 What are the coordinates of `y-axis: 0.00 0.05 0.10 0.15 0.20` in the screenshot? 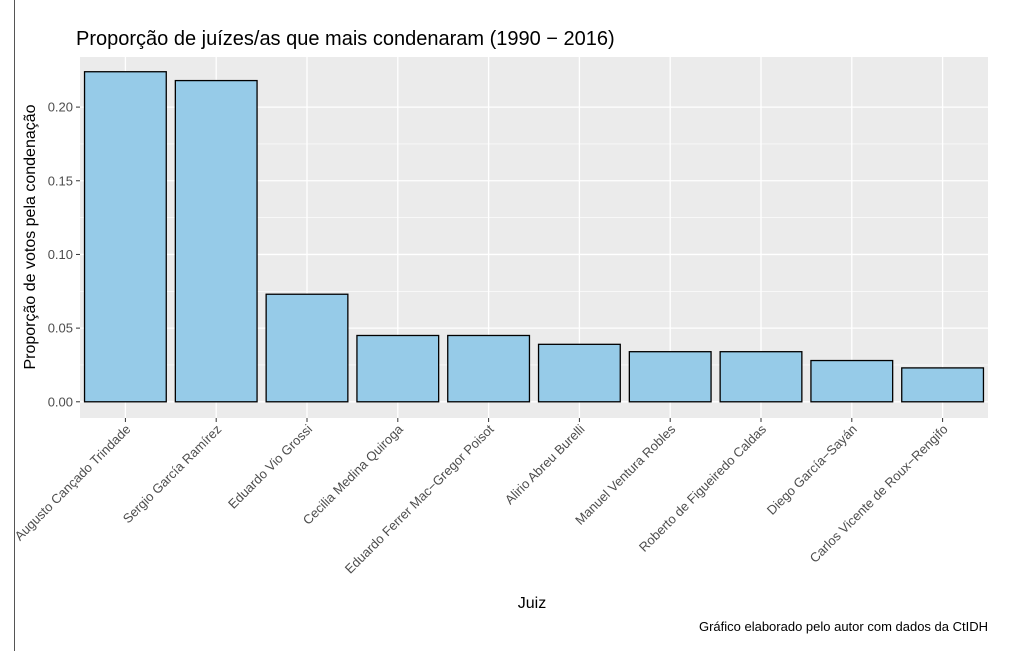 It's located at (64, 254).